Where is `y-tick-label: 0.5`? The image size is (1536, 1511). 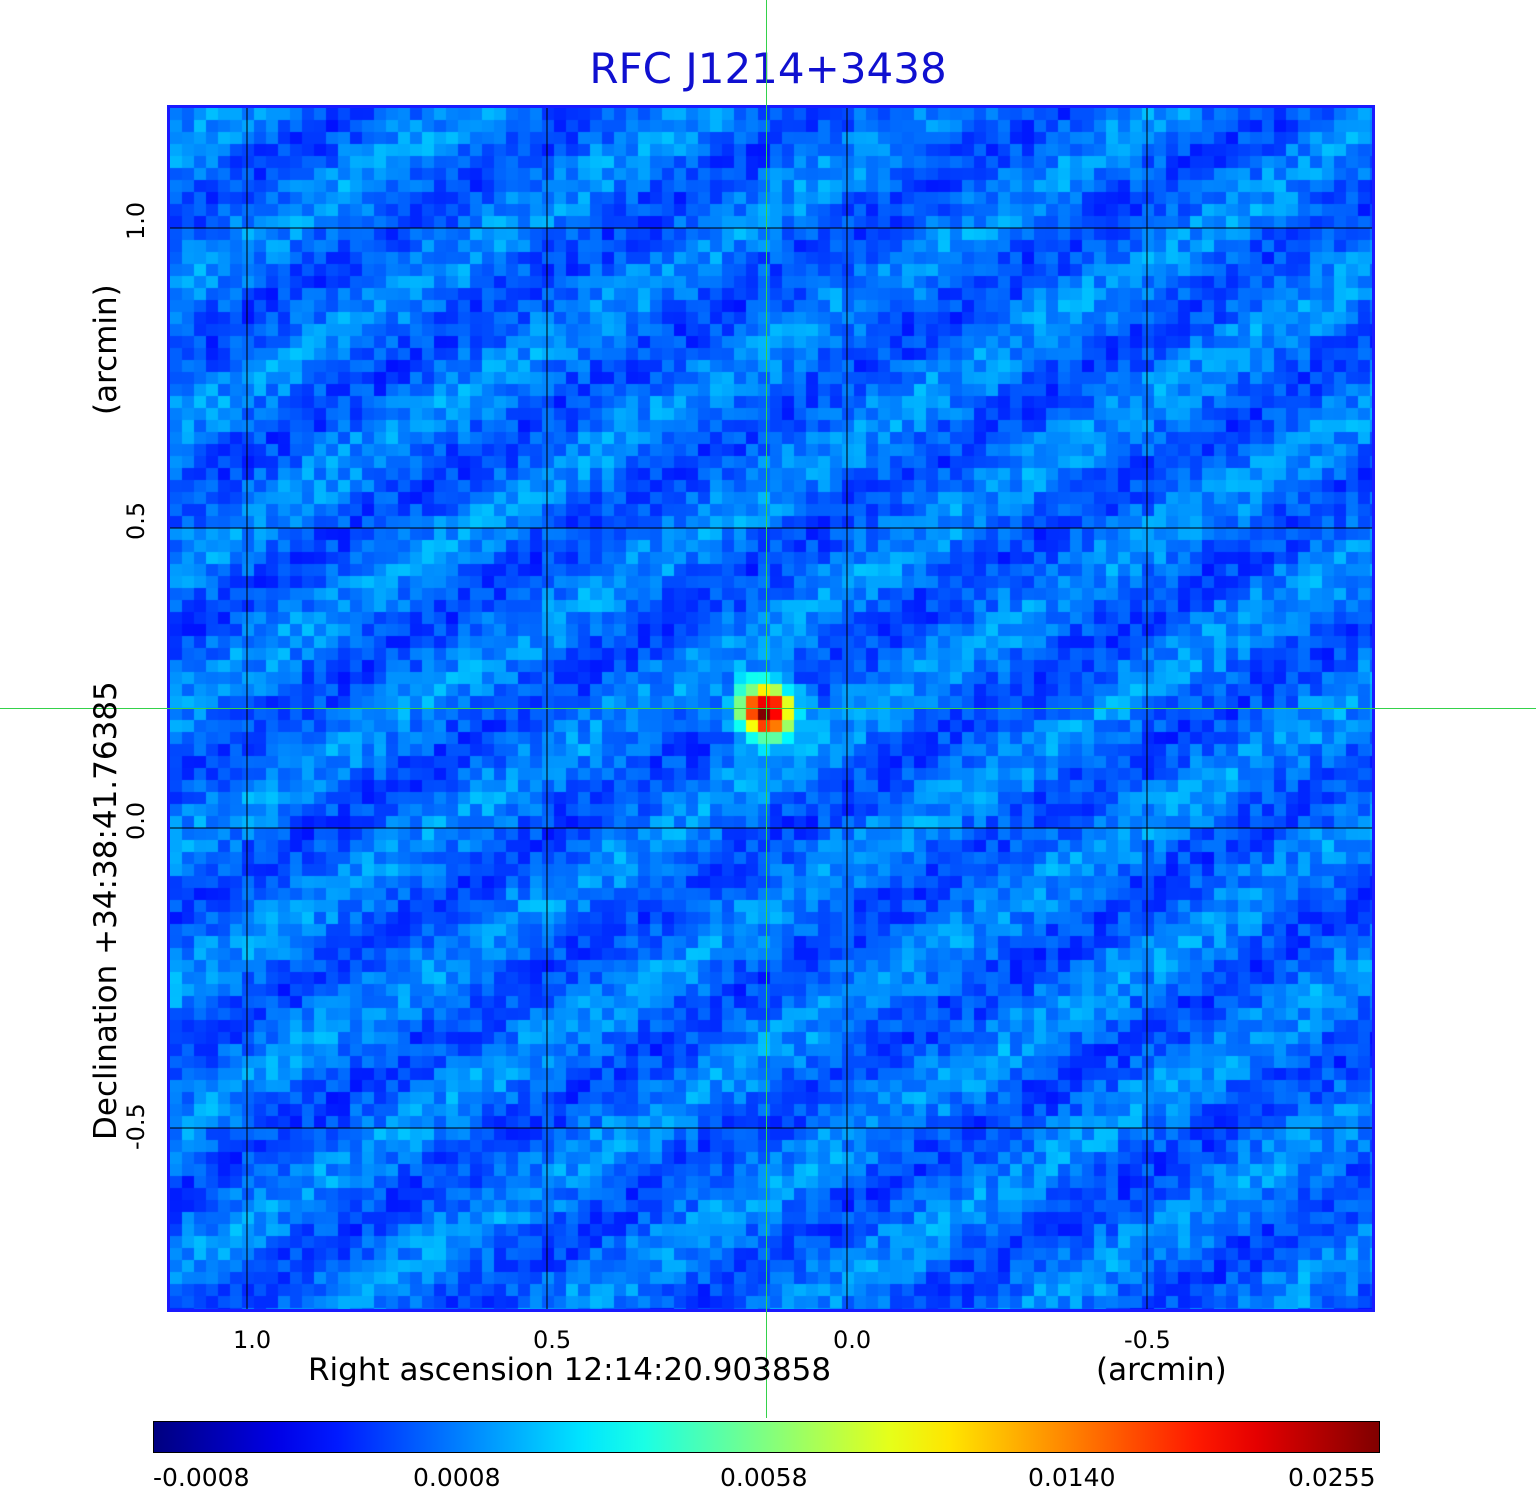
y-tick-label: 0.5 is located at coordinates (136, 520).